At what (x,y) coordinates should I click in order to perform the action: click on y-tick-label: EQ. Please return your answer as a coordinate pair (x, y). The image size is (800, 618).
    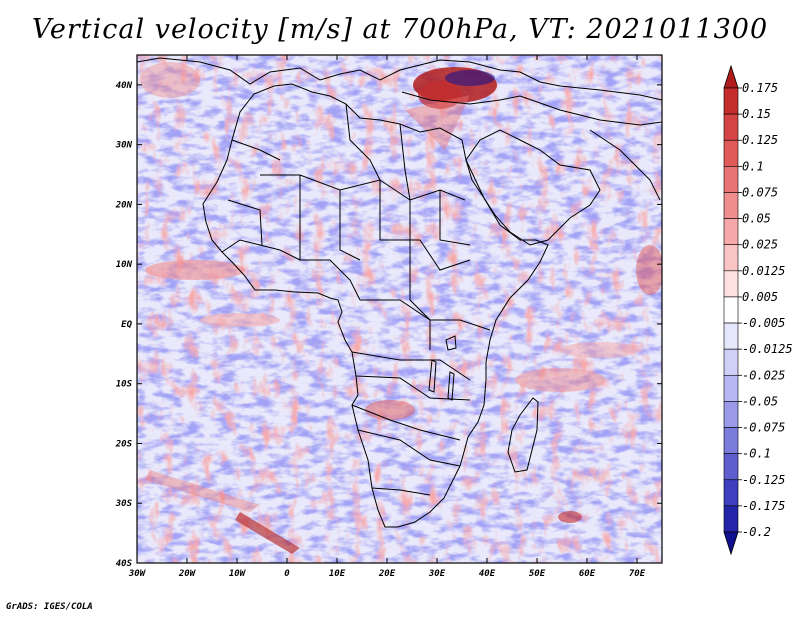
    Looking at the image, I should click on (126, 325).